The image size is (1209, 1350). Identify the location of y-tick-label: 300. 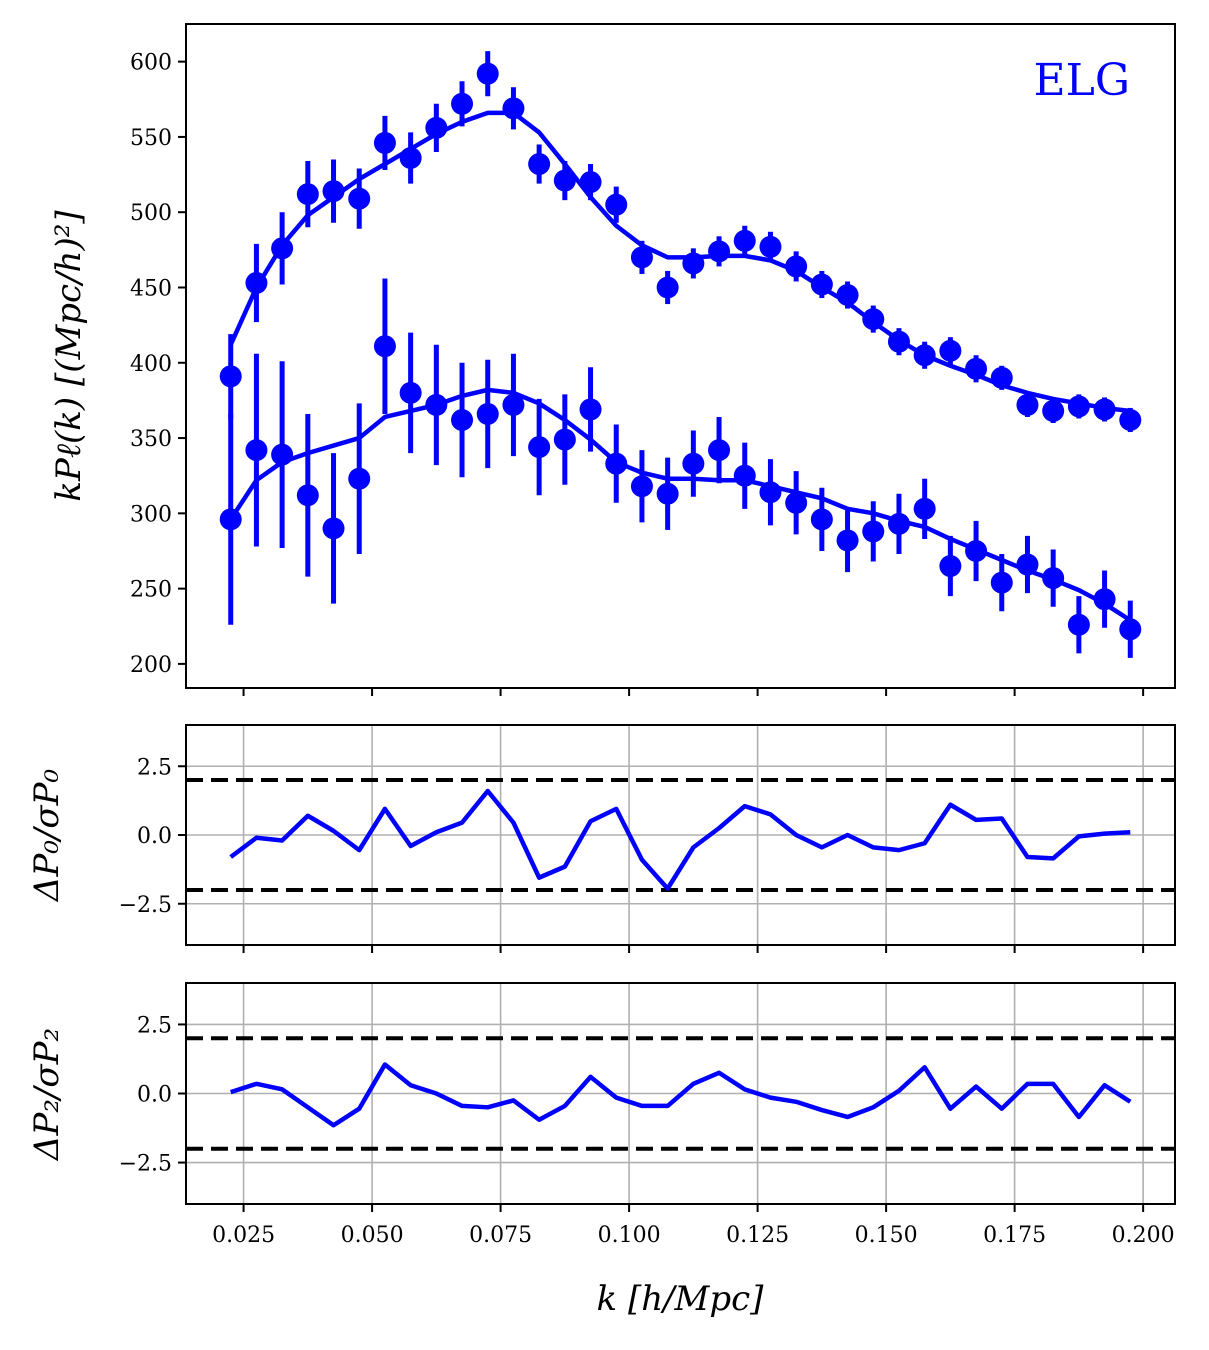
(151, 514).